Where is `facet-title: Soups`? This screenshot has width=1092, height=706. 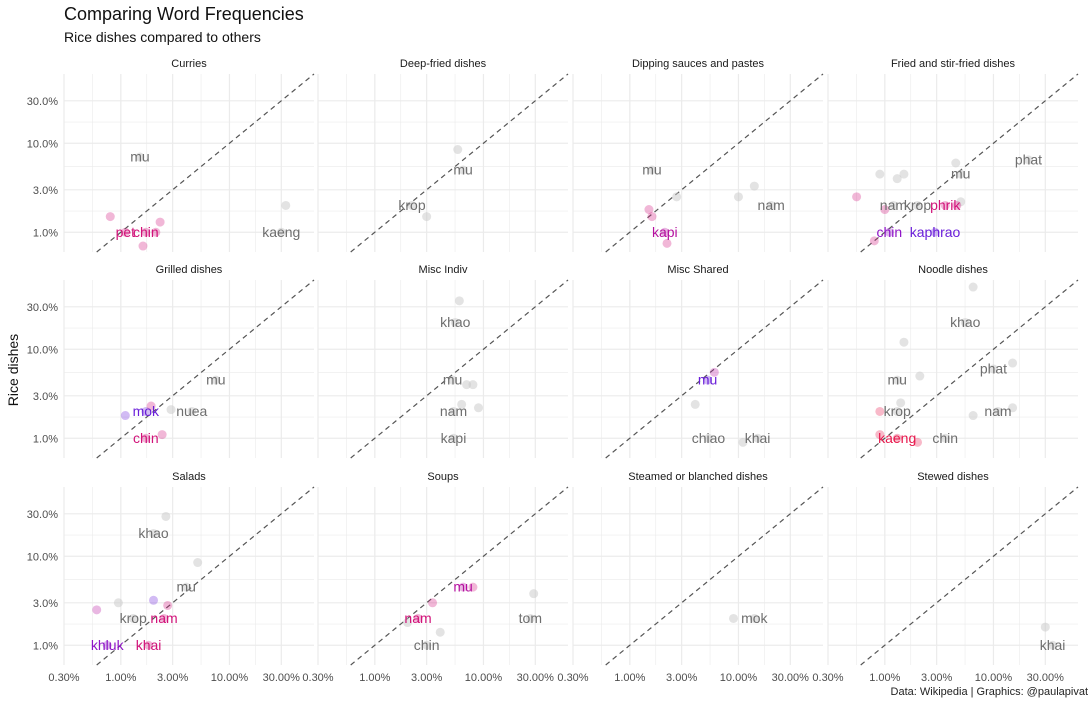
facet-title: Soups is located at coordinates (443, 477).